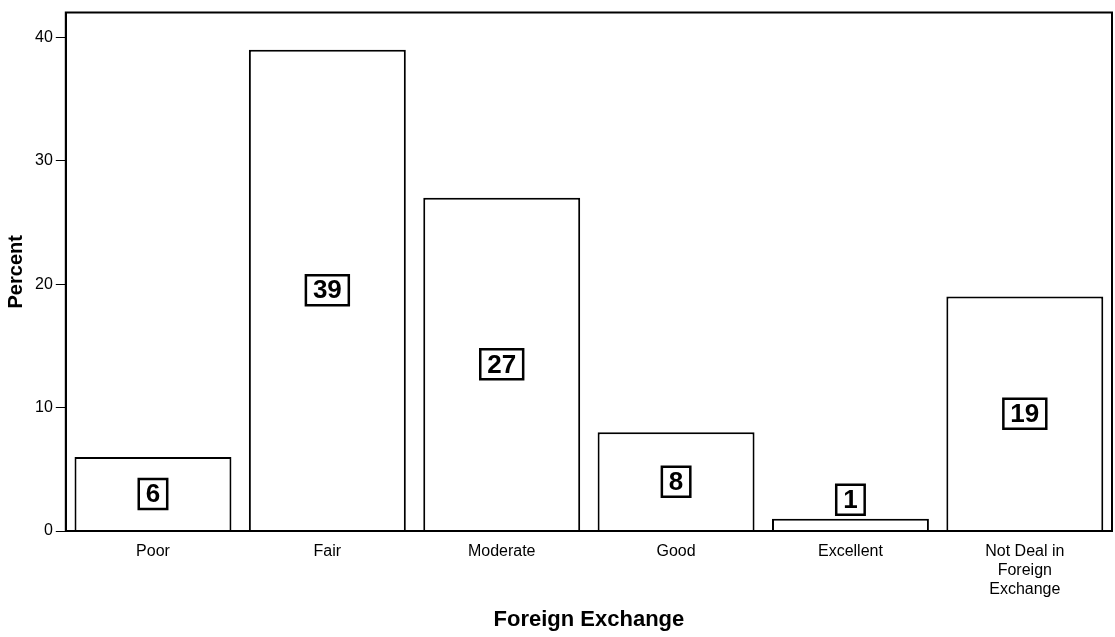 The image size is (1115, 637). What do you see at coordinates (44, 160) in the screenshot?
I see `y-tick-label: 30` at bounding box center [44, 160].